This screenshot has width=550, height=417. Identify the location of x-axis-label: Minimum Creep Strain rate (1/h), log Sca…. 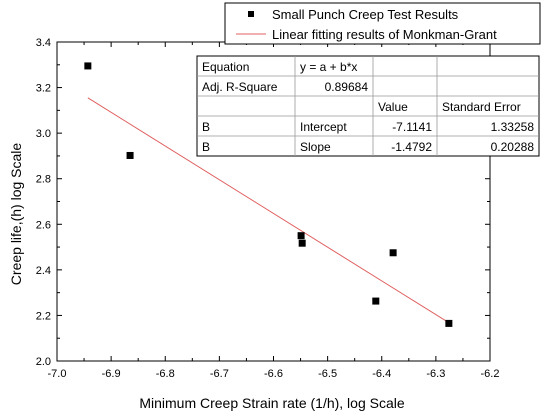
(272, 403).